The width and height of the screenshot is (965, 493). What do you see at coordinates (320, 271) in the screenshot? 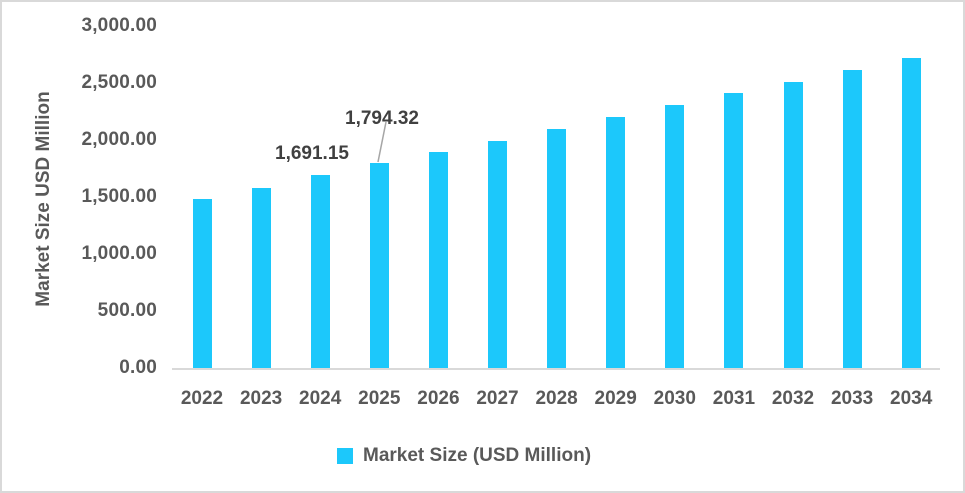
I see `bar-2024` at bounding box center [320, 271].